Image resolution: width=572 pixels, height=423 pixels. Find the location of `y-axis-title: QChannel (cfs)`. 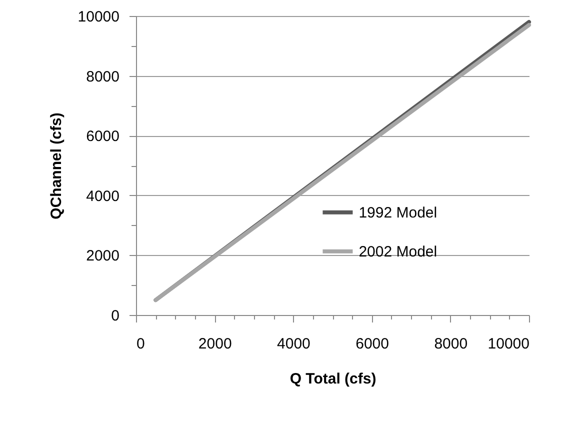

y-axis-title: QChannel (cfs) is located at coordinates (56, 166).